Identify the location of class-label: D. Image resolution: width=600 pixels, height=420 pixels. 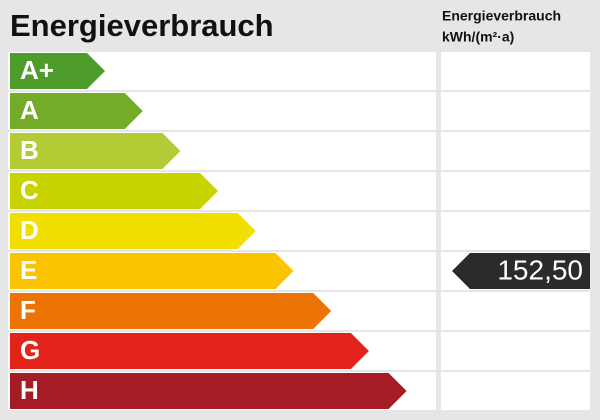
(29, 230).